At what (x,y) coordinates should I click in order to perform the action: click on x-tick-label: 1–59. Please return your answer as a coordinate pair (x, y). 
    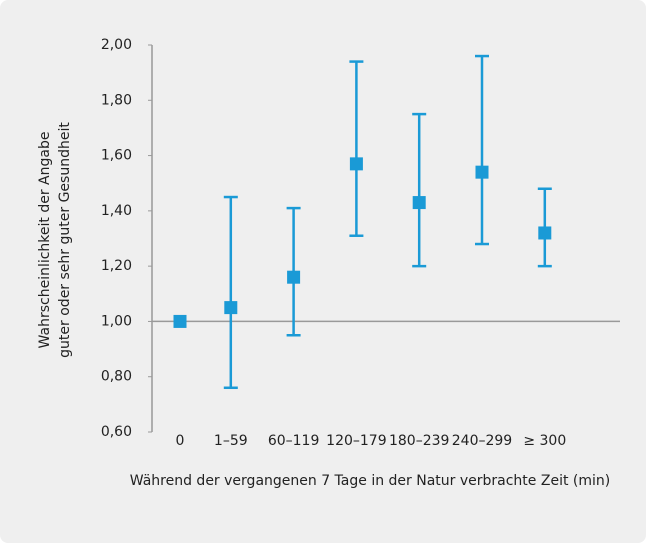
    Looking at the image, I should click on (231, 441).